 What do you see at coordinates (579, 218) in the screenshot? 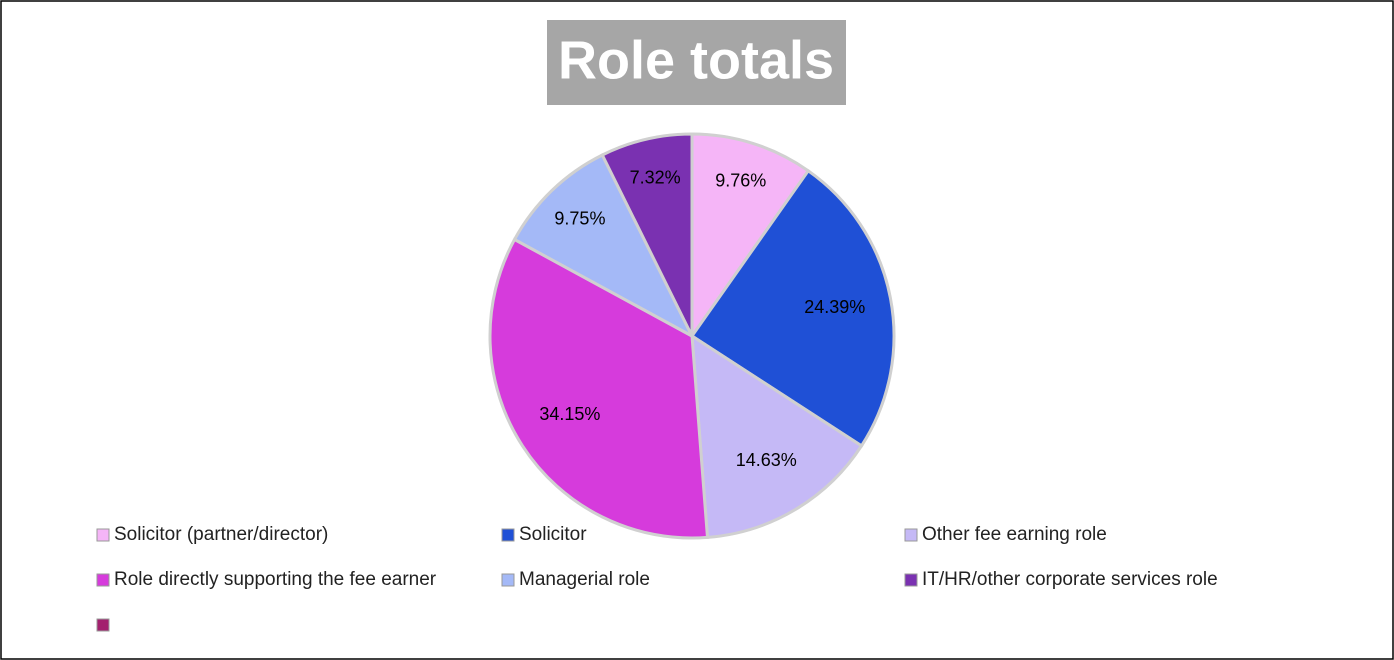
I see `data-label: 9.75%` at bounding box center [579, 218].